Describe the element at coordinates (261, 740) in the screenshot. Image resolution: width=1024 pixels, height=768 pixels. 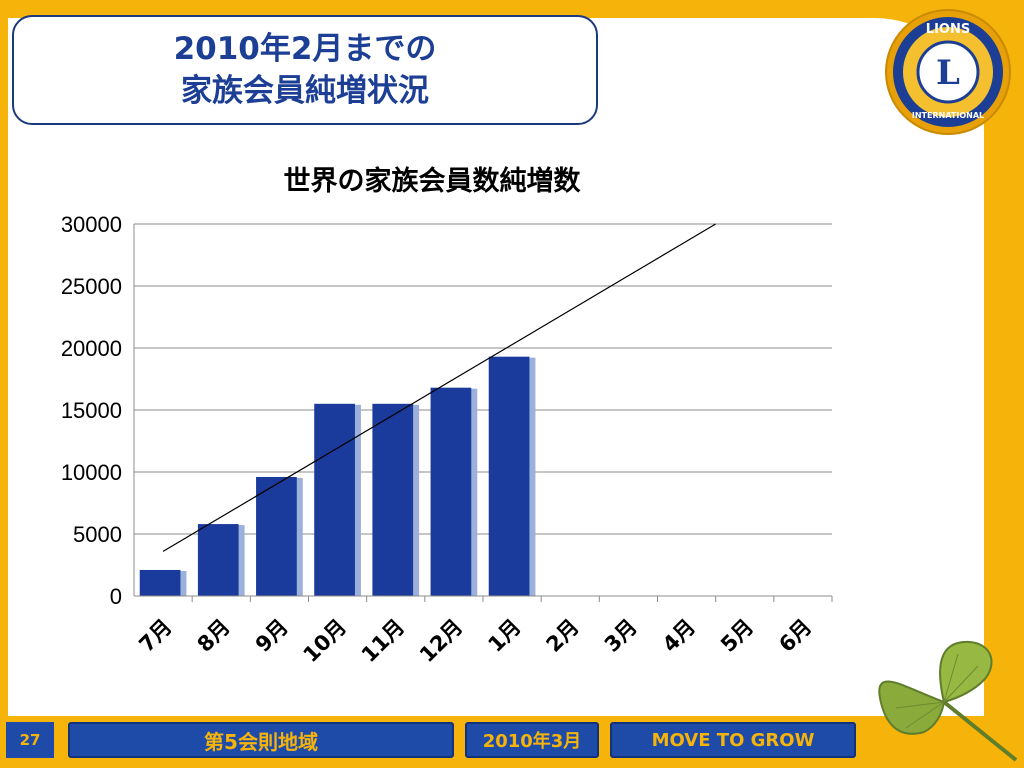
I see `district-label: 第5会則地域` at that location.